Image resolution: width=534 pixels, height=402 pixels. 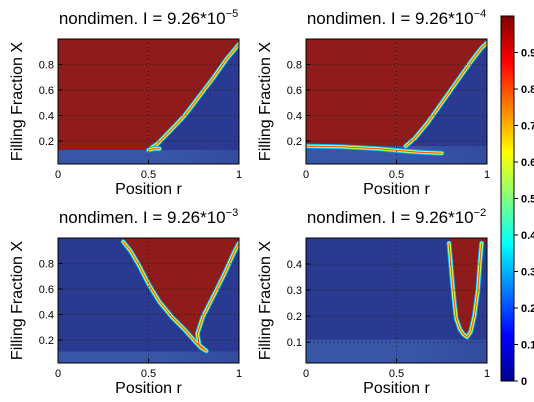 I want to click on subplot-2-ytick-label: 0.6, so click(x=294, y=91).